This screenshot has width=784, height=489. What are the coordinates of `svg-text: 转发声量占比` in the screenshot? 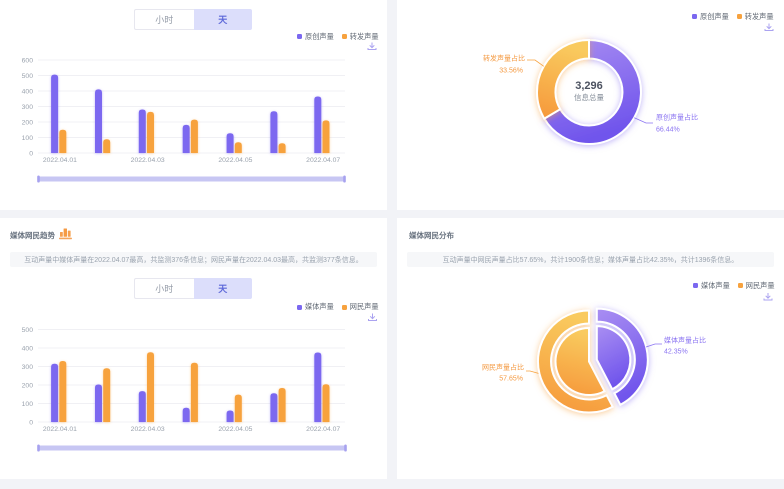 It's located at (504, 58).